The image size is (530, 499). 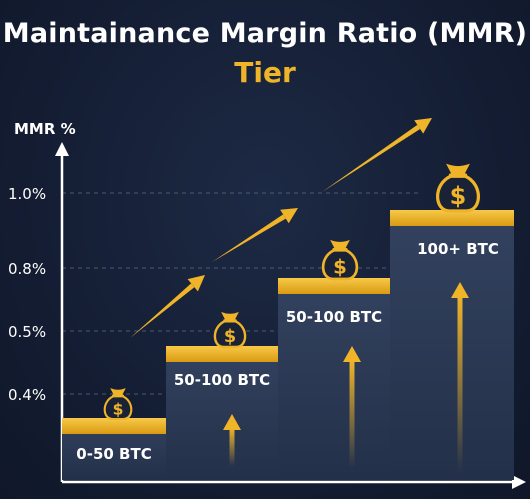 What do you see at coordinates (458, 249) in the screenshot?
I see `tier-label: 100+ BTC` at bounding box center [458, 249].